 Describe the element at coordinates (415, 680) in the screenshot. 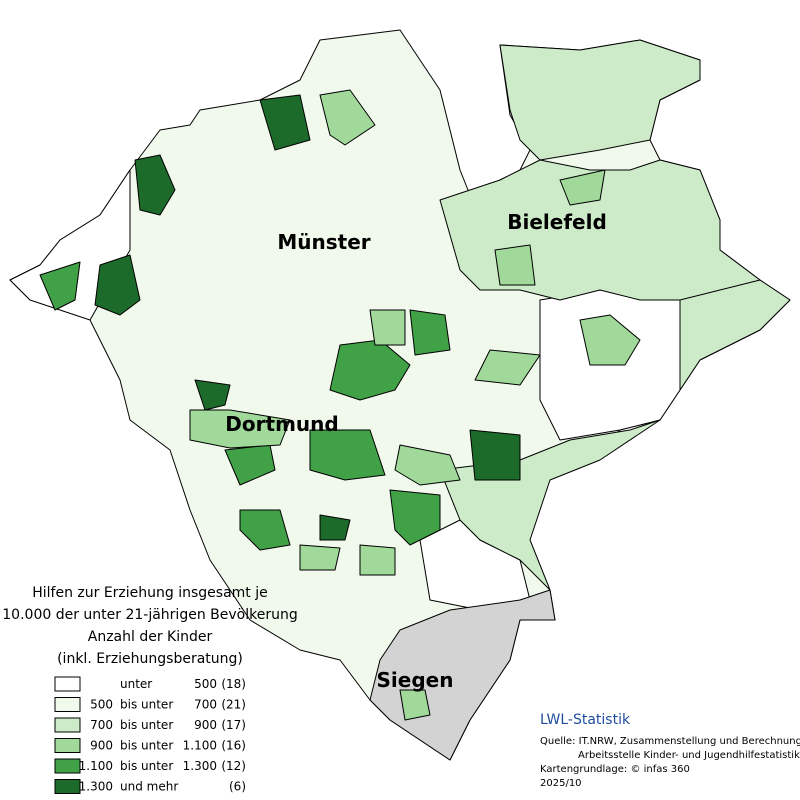

I see `city-label: Siegen` at that location.